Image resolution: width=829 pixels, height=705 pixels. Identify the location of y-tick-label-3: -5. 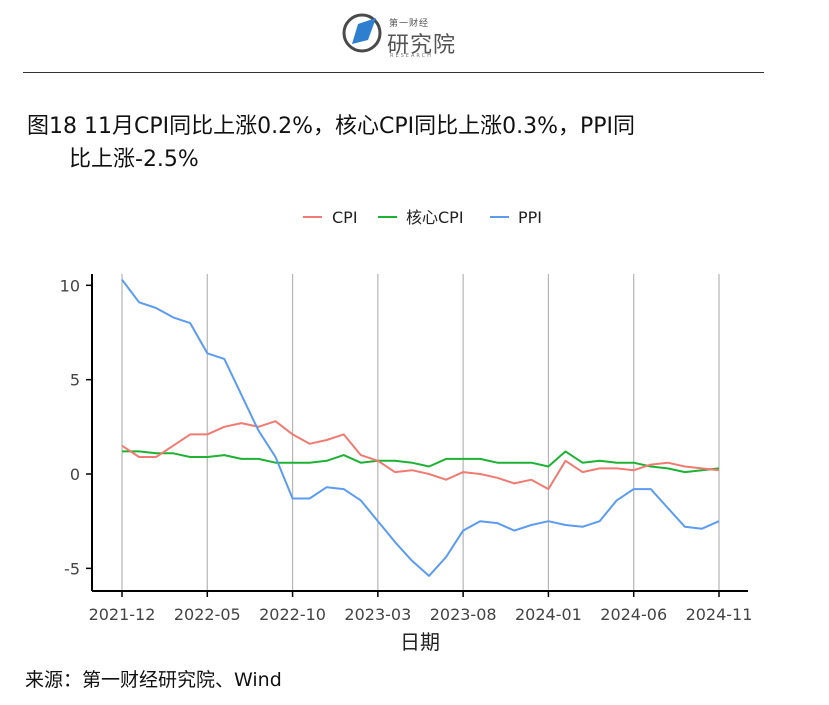
(72, 568).